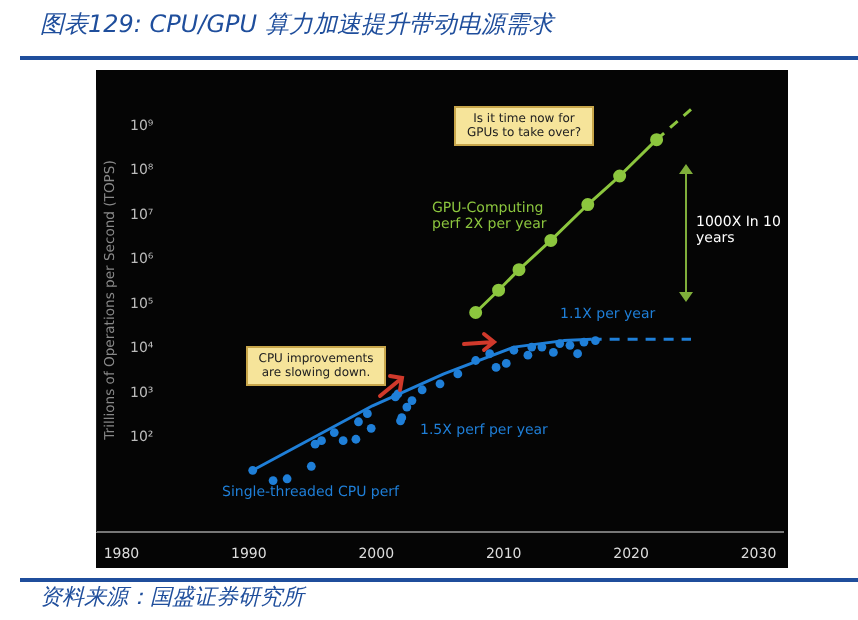 The height and width of the screenshot is (620, 858). What do you see at coordinates (296, 25) in the screenshot?
I see `chart-title: 图表129: CPU/GPU 算力加速提升带动电源需求` at bounding box center [296, 25].